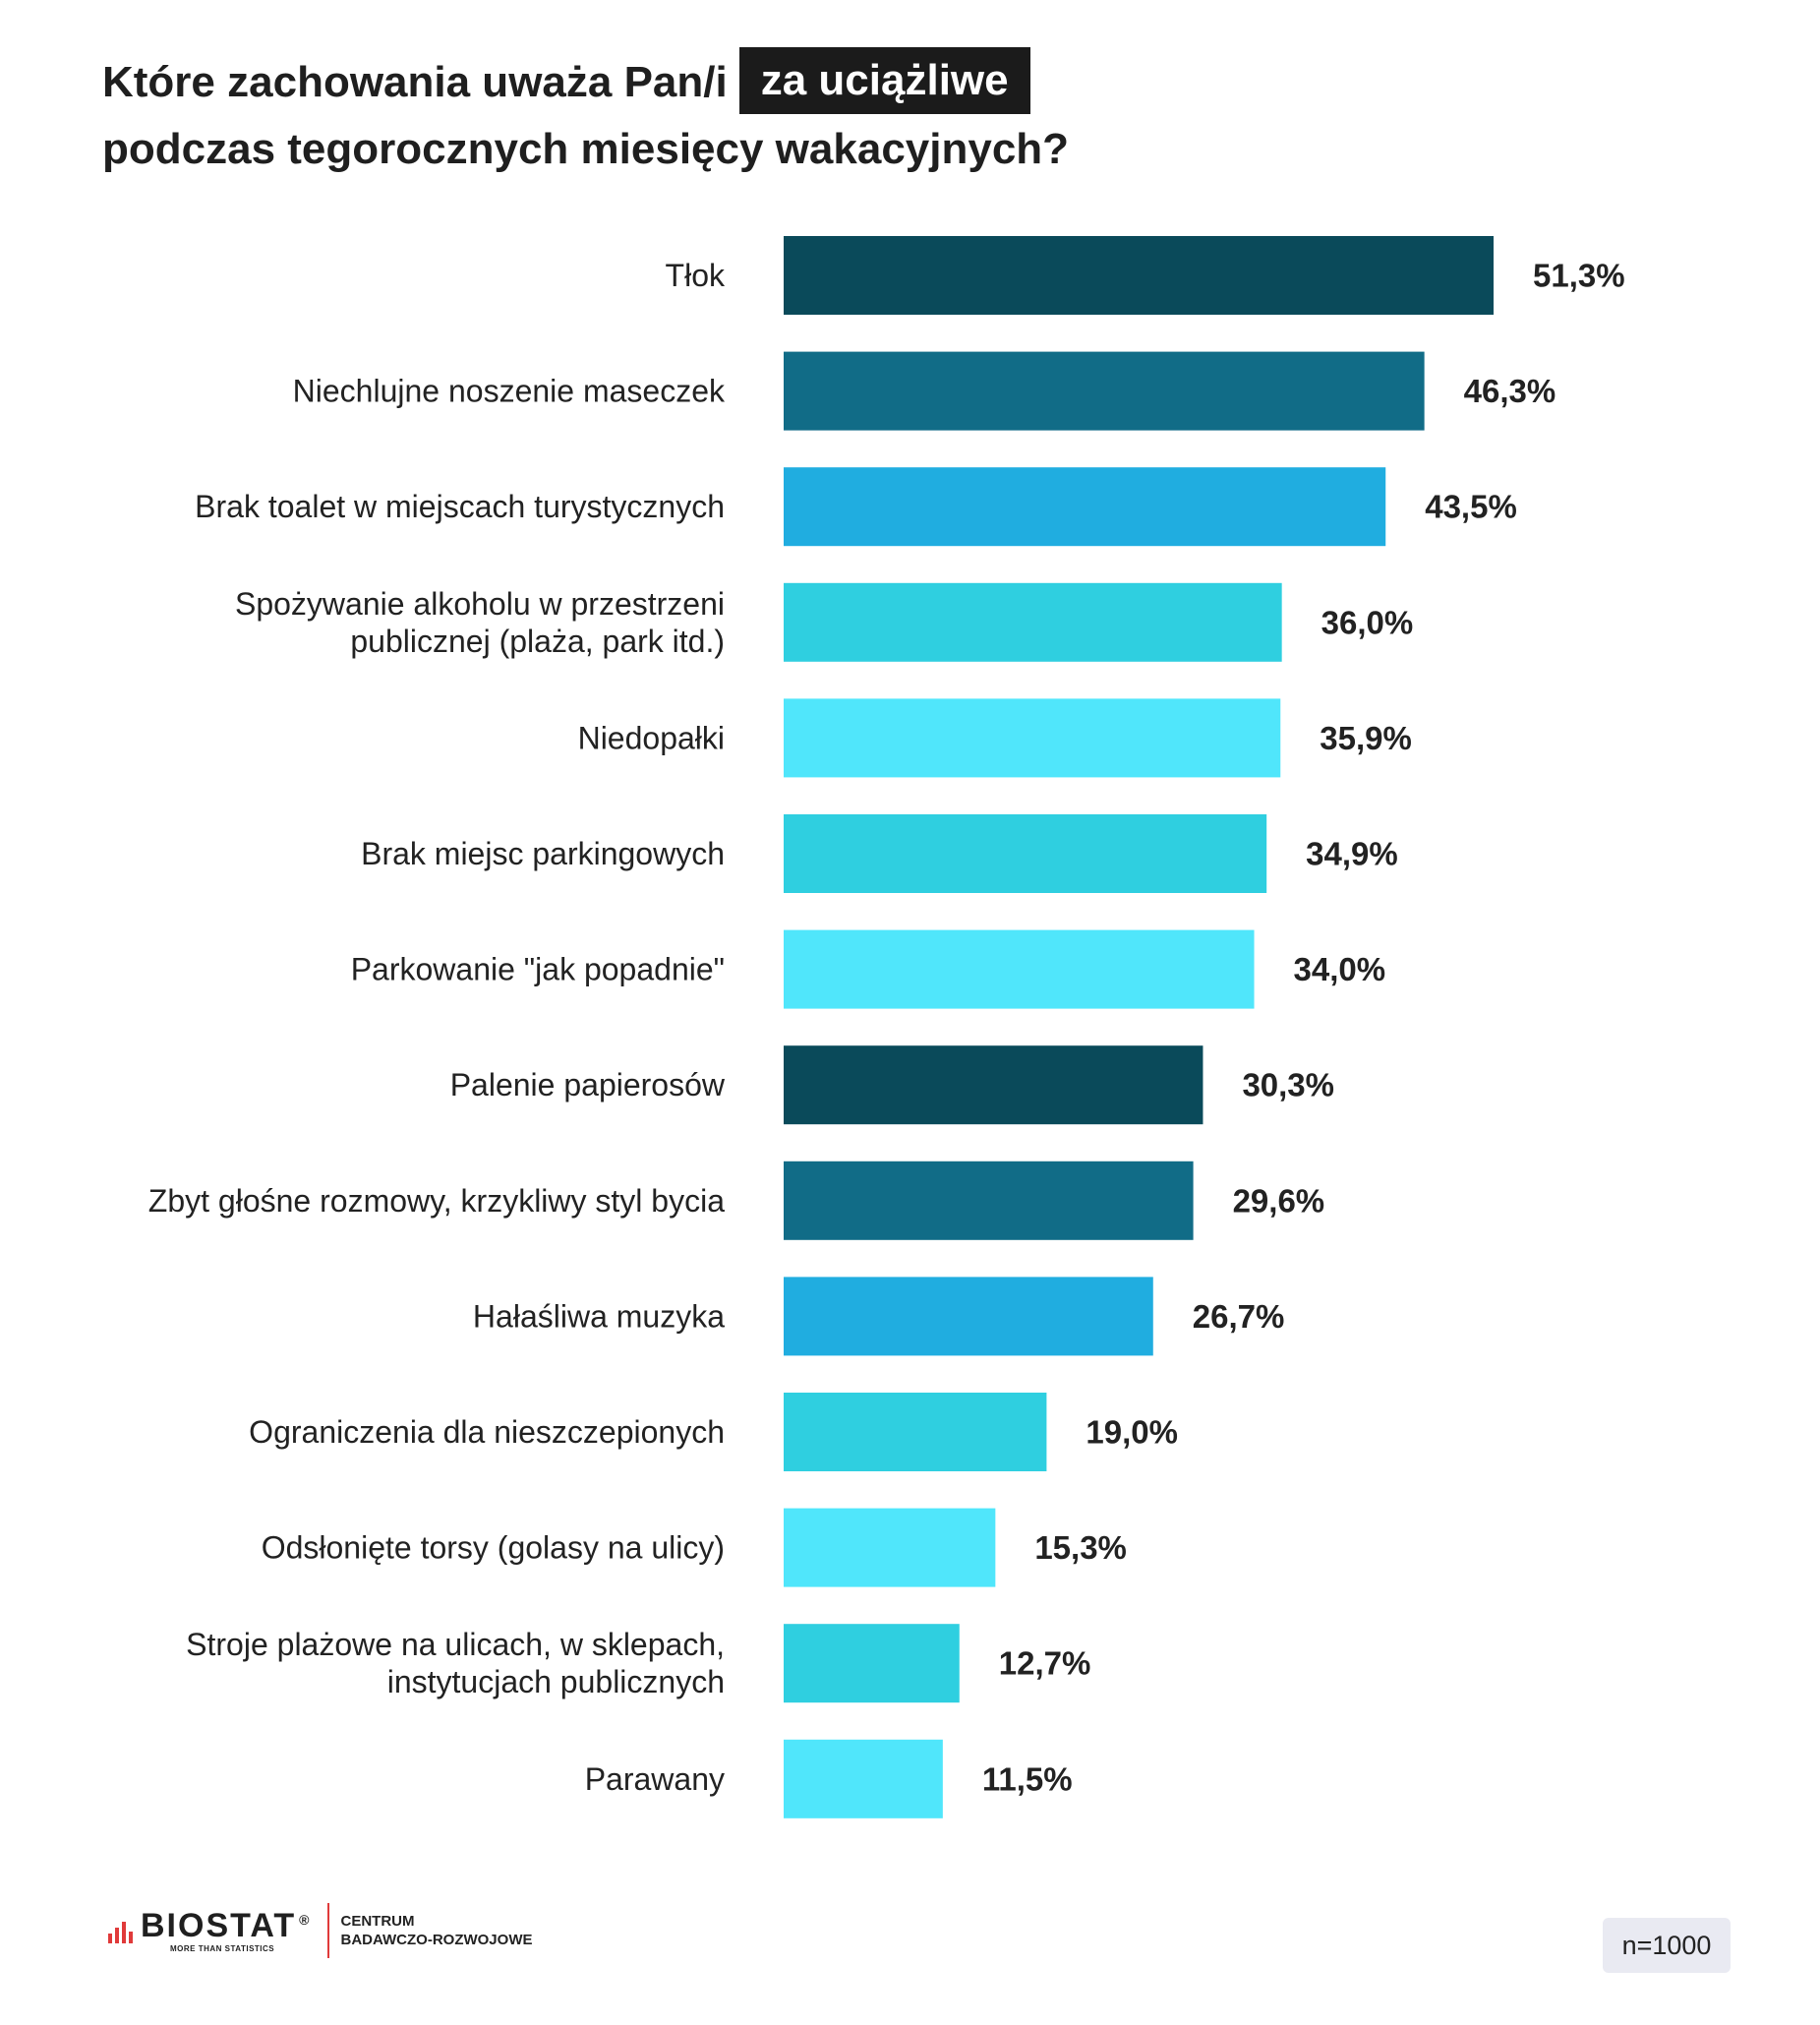 This screenshot has width=1820, height=2025. What do you see at coordinates (696, 275) in the screenshot?
I see `category-label-0: Tłok` at bounding box center [696, 275].